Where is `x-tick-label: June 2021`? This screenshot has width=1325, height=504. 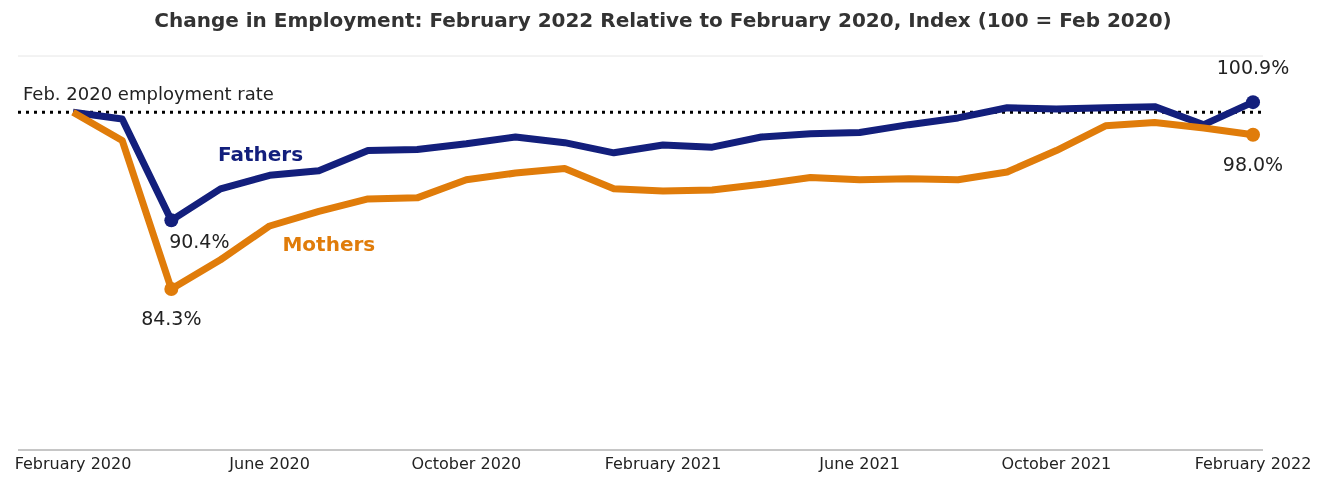
x-tick-label: June 2021 is located at coordinates (859, 464).